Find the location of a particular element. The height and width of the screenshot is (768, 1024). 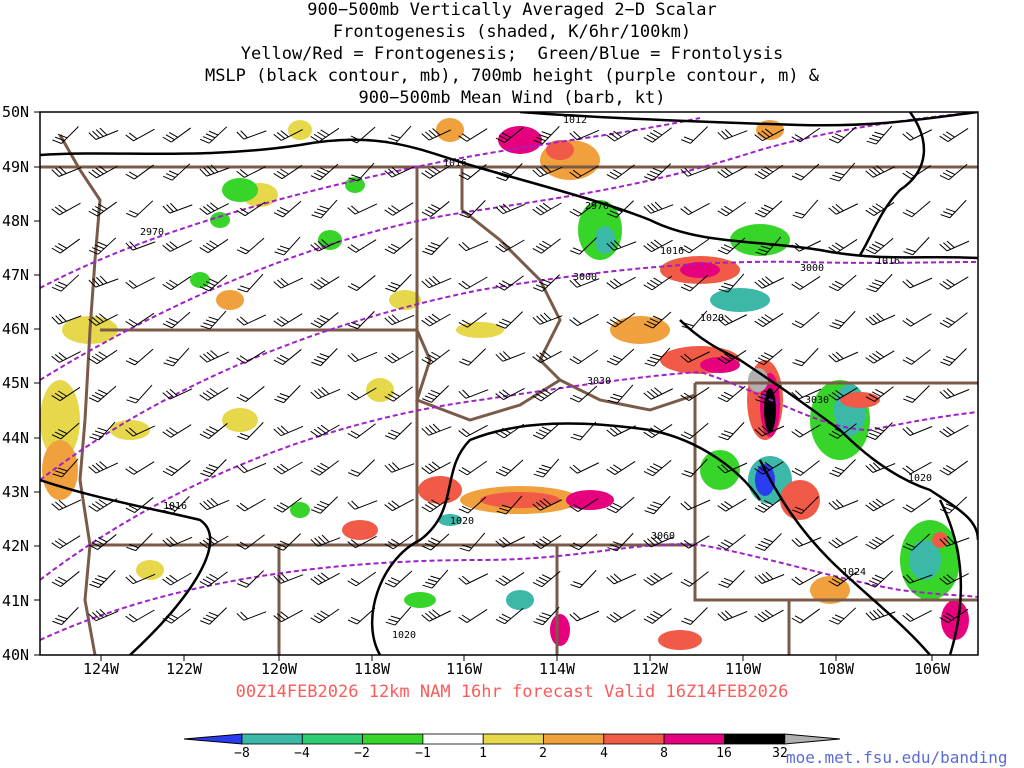

height-label: 3030 is located at coordinates (599, 381).